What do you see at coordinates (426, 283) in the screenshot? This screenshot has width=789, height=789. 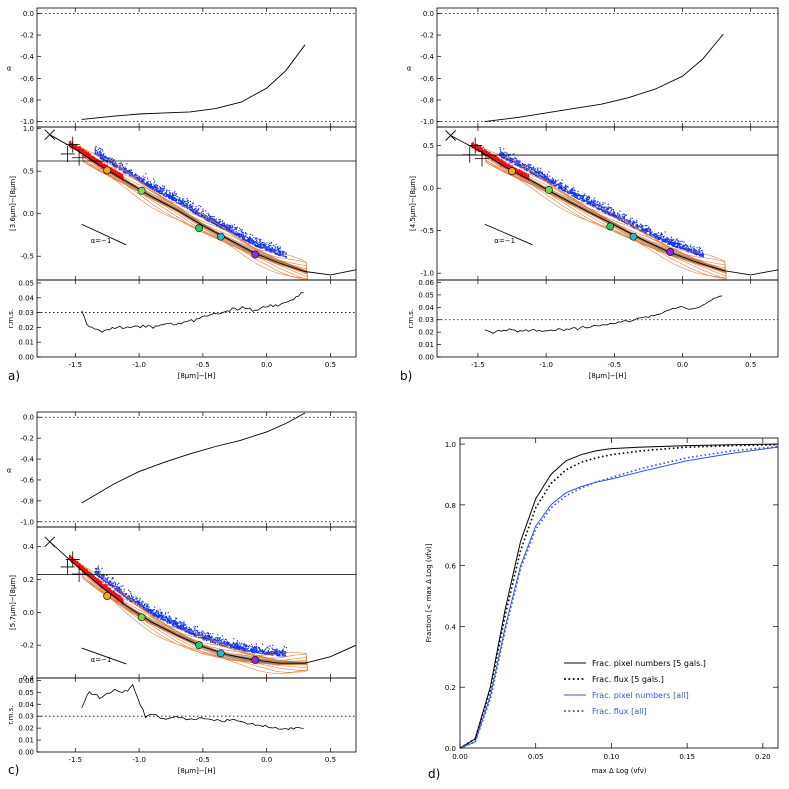 I see `rms-ytick-label: 0.06` at bounding box center [426, 283].